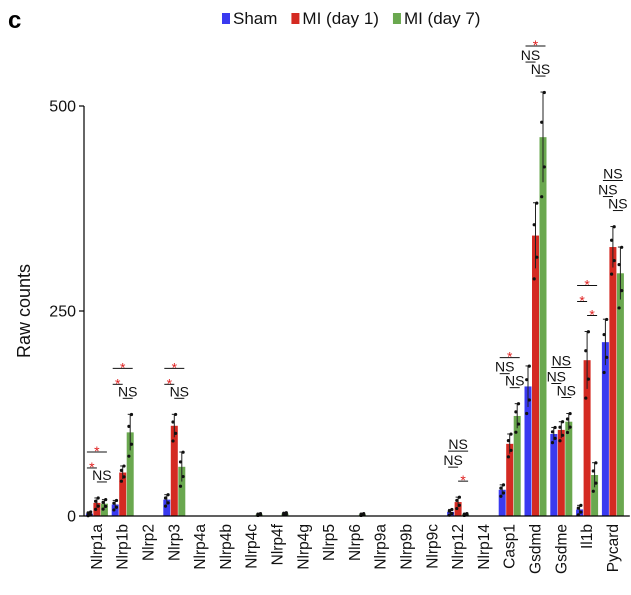 This screenshot has width=631, height=595. I want to click on x-category-label: Nlrp14, so click(484, 547).